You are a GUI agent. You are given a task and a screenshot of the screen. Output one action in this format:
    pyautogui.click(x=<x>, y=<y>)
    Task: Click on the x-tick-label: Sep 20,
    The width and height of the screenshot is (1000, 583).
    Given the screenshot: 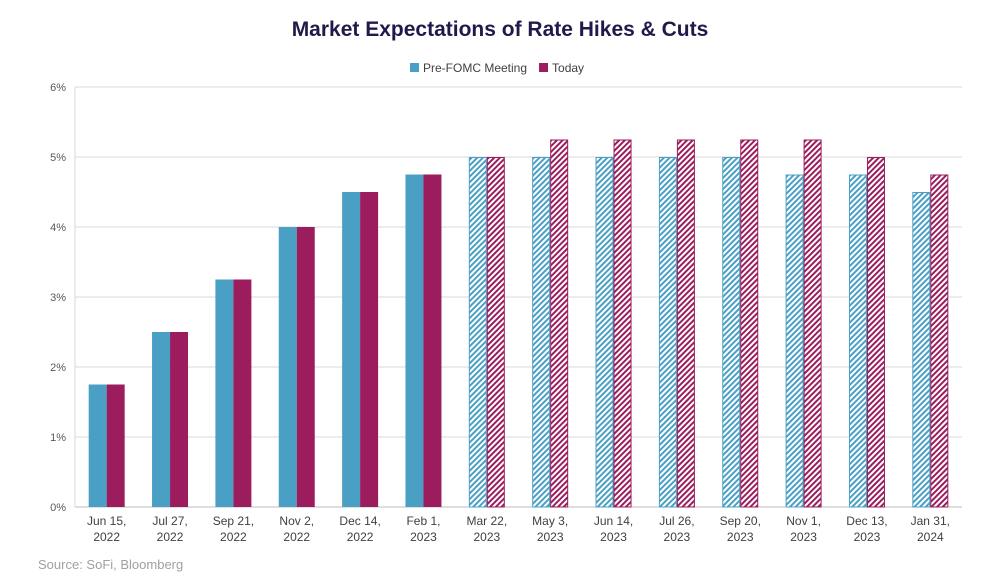 What is the action you would take?
    pyautogui.click(x=740, y=521)
    